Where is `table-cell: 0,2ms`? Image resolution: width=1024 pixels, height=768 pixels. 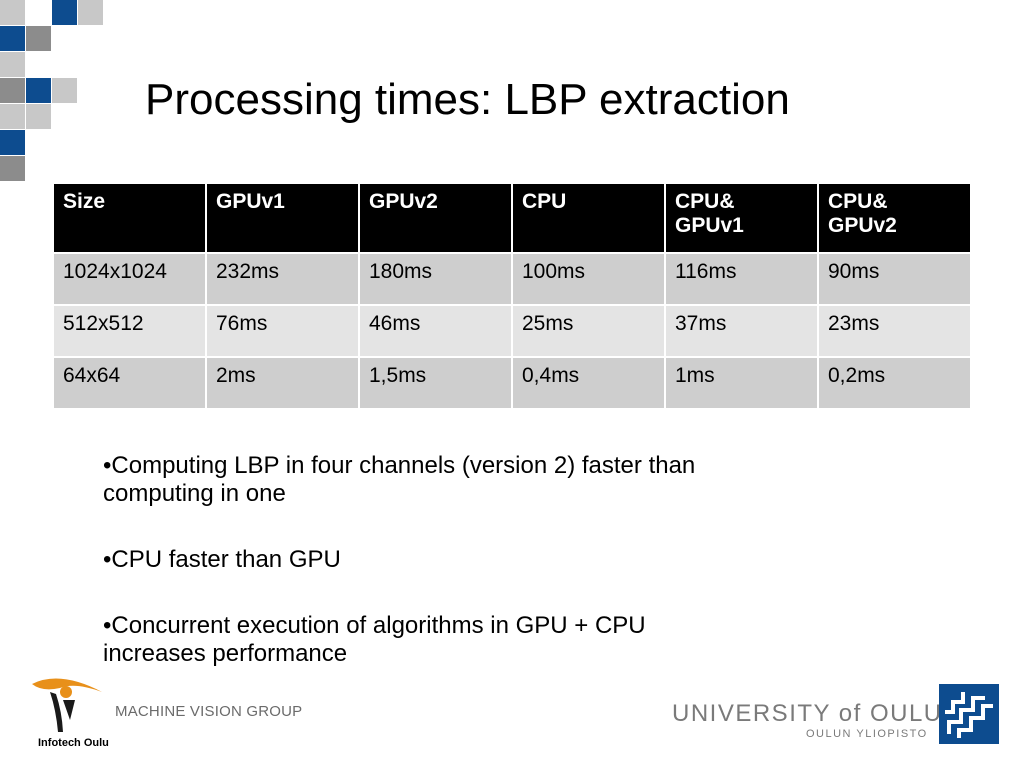 table-cell: 0,2ms is located at coordinates (894, 383).